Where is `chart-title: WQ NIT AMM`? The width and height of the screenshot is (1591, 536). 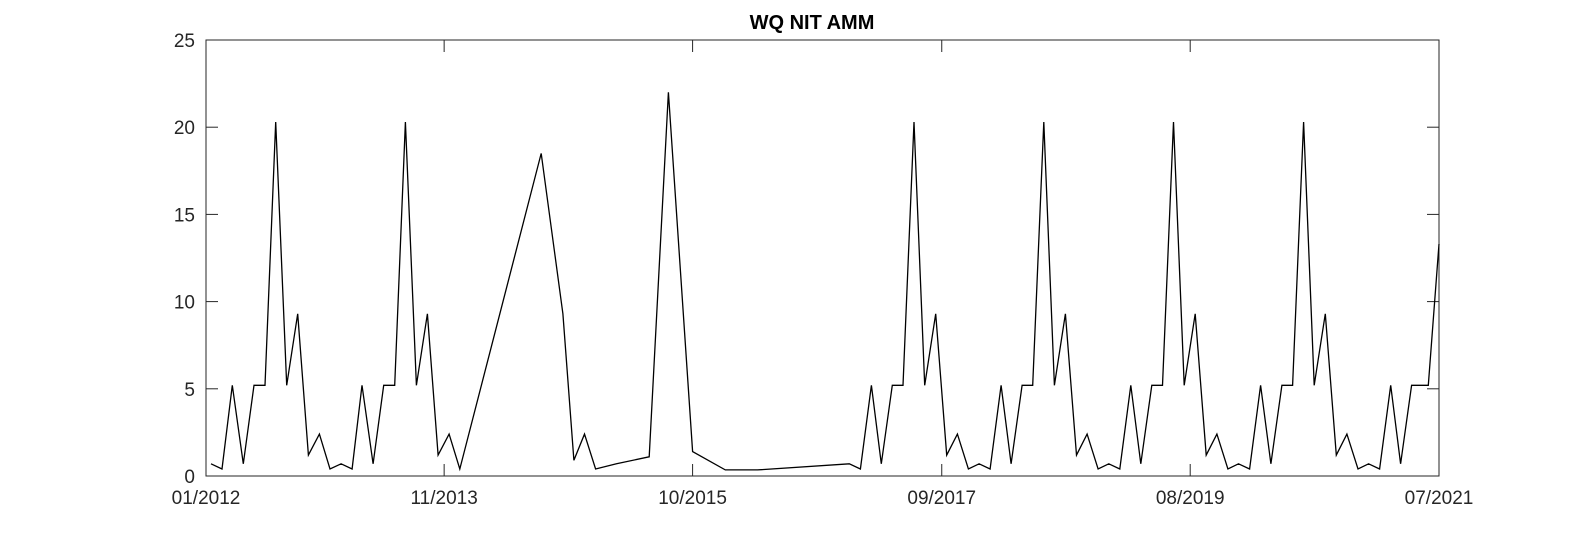
chart-title: WQ NIT AMM is located at coordinates (812, 23).